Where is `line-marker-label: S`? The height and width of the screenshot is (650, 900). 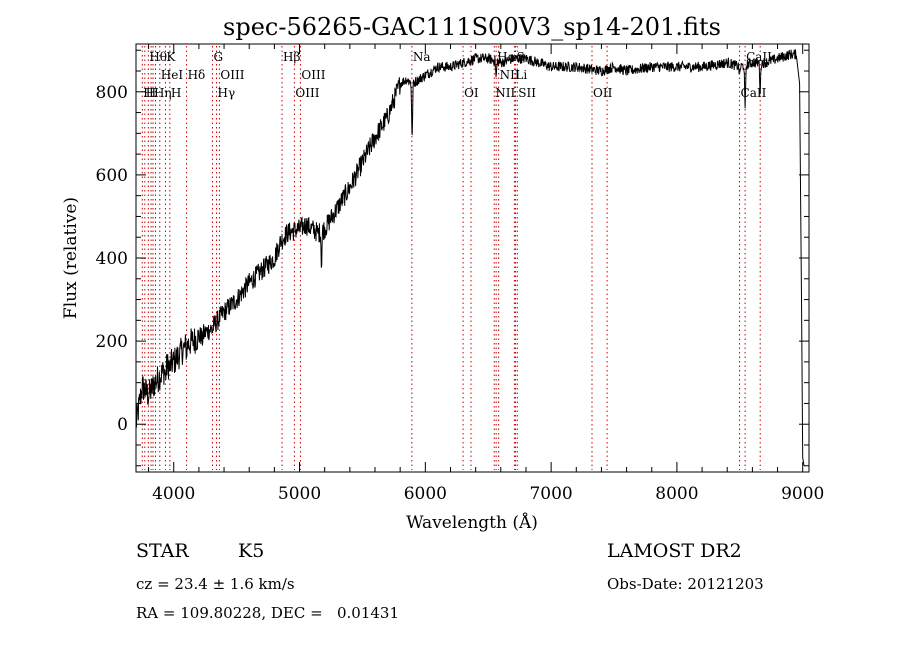
line-marker-label: S is located at coordinates (521, 57).